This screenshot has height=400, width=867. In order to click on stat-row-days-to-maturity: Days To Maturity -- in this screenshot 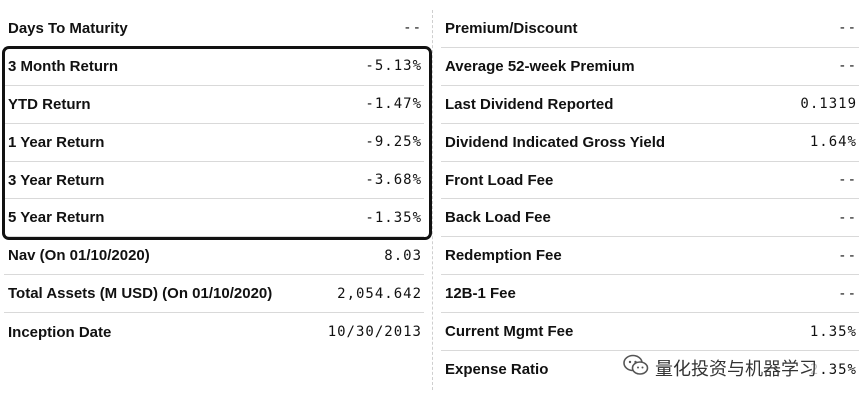, I will do `click(214, 29)`.